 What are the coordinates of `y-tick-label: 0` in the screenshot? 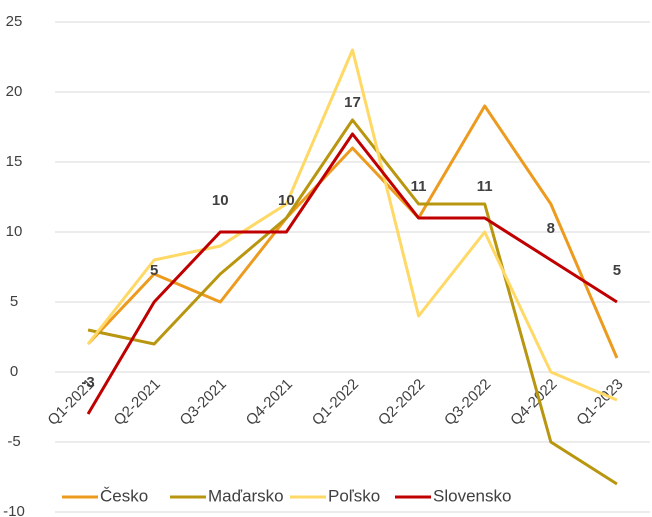 It's located at (14, 371).